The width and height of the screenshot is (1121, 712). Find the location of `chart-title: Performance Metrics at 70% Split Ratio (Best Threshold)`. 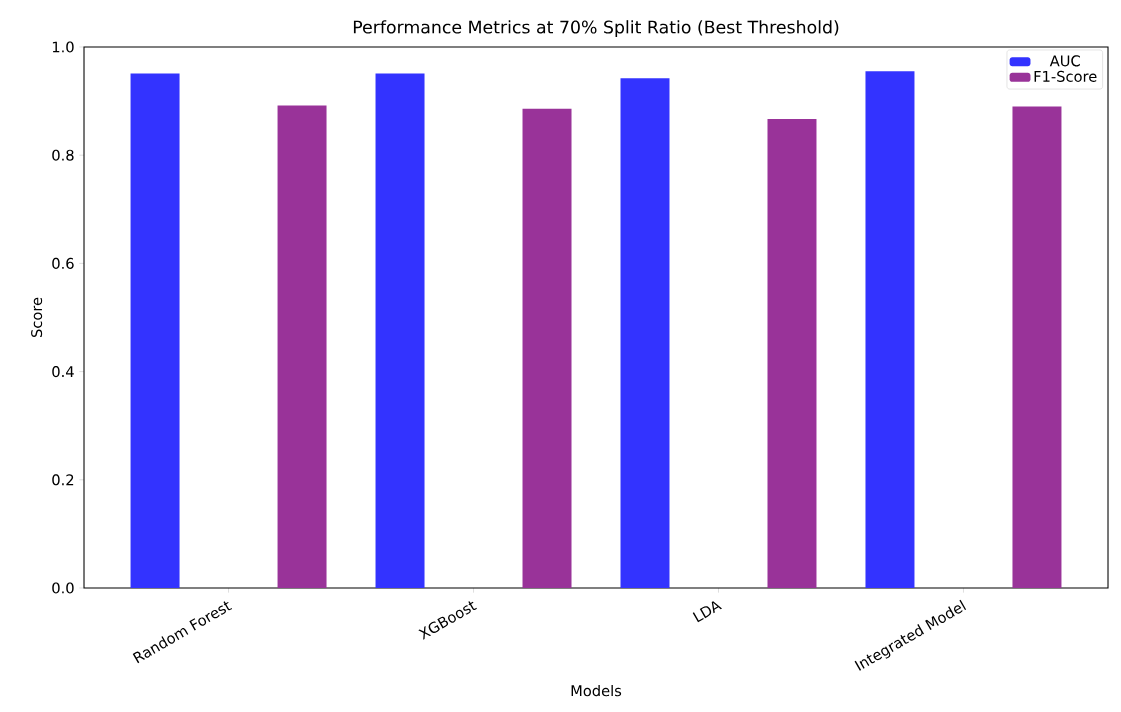

chart-title: Performance Metrics at 70% Split Ratio (Best Threshold) is located at coordinates (596, 28).